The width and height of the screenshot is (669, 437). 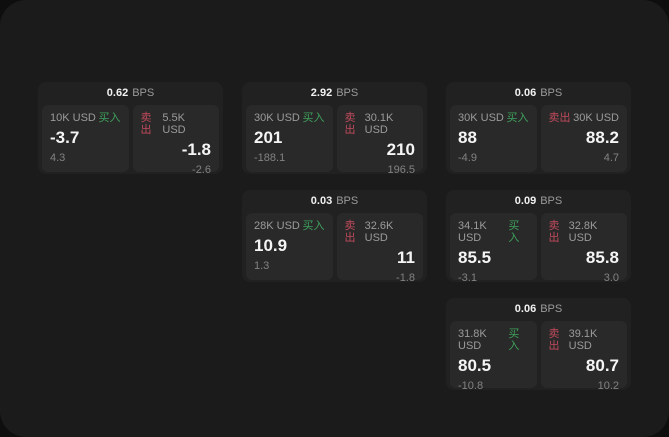 I want to click on sell-amount: 30K USD, so click(x=596, y=118).